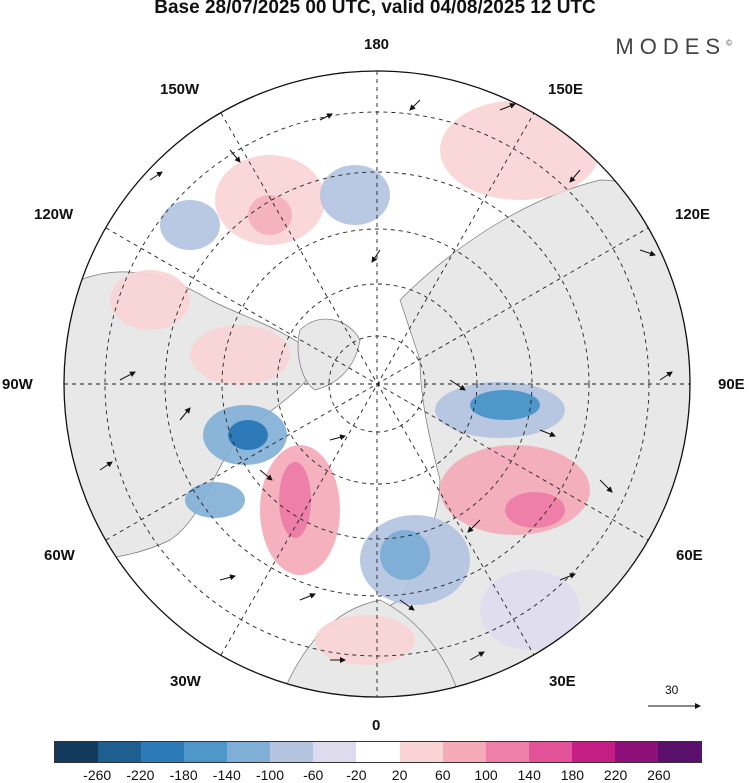 The image size is (750, 783). Describe the element at coordinates (97, 775) in the screenshot. I see `colorbar-tick-label: -260` at that location.